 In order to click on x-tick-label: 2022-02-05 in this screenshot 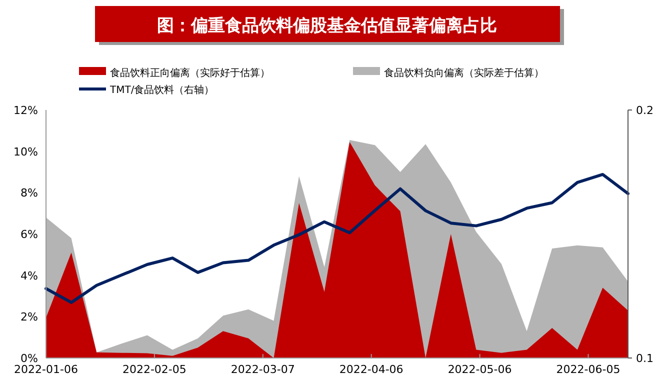, I will do `click(154, 369)`.